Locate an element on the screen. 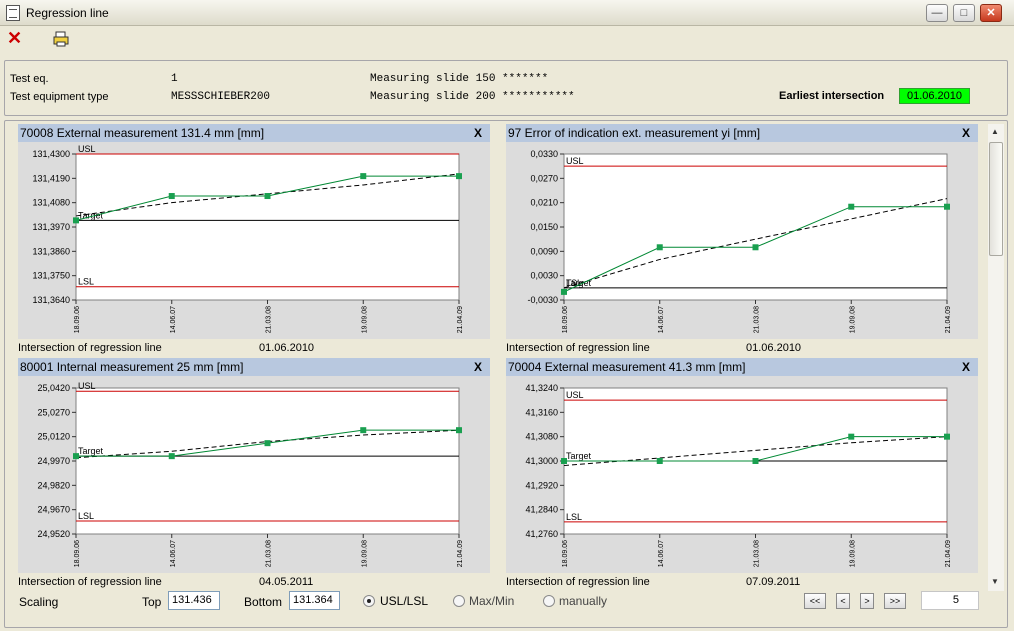  close-button: ✕ is located at coordinates (991, 13).